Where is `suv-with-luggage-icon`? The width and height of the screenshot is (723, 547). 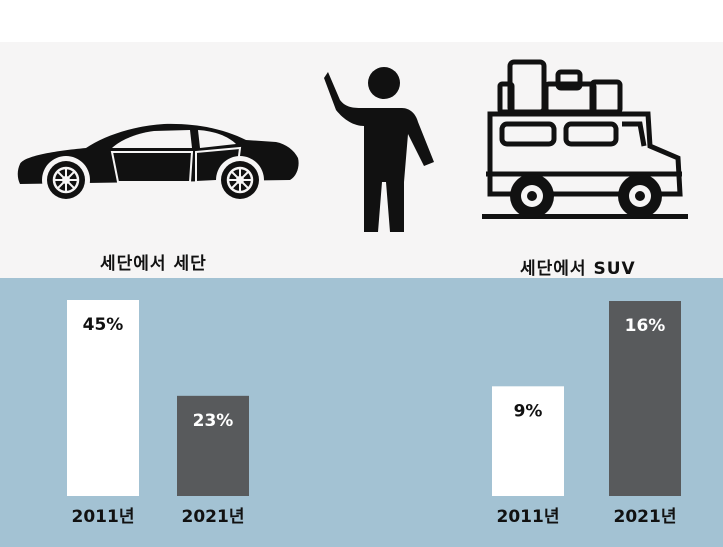
suv-with-luggage-icon is located at coordinates (585, 139).